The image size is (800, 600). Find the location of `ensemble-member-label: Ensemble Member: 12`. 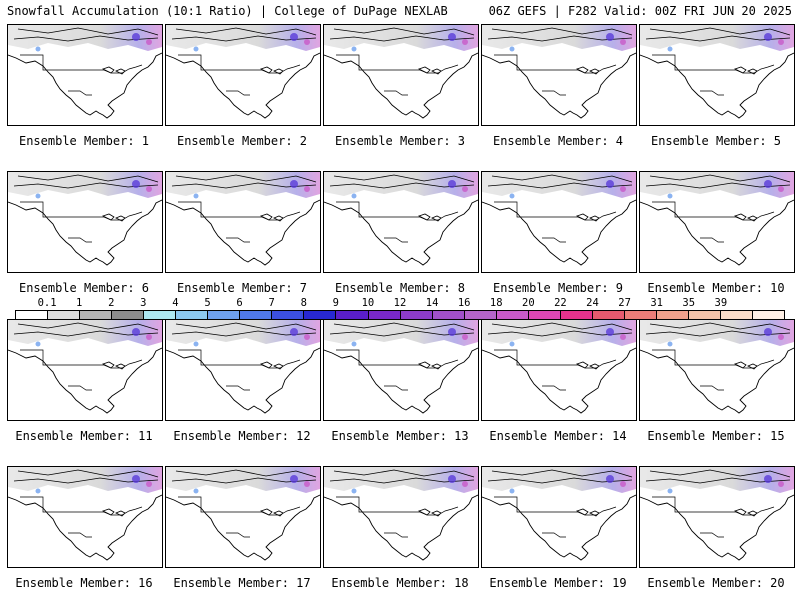

ensemble-member-label: Ensemble Member: 12 is located at coordinates (242, 436).